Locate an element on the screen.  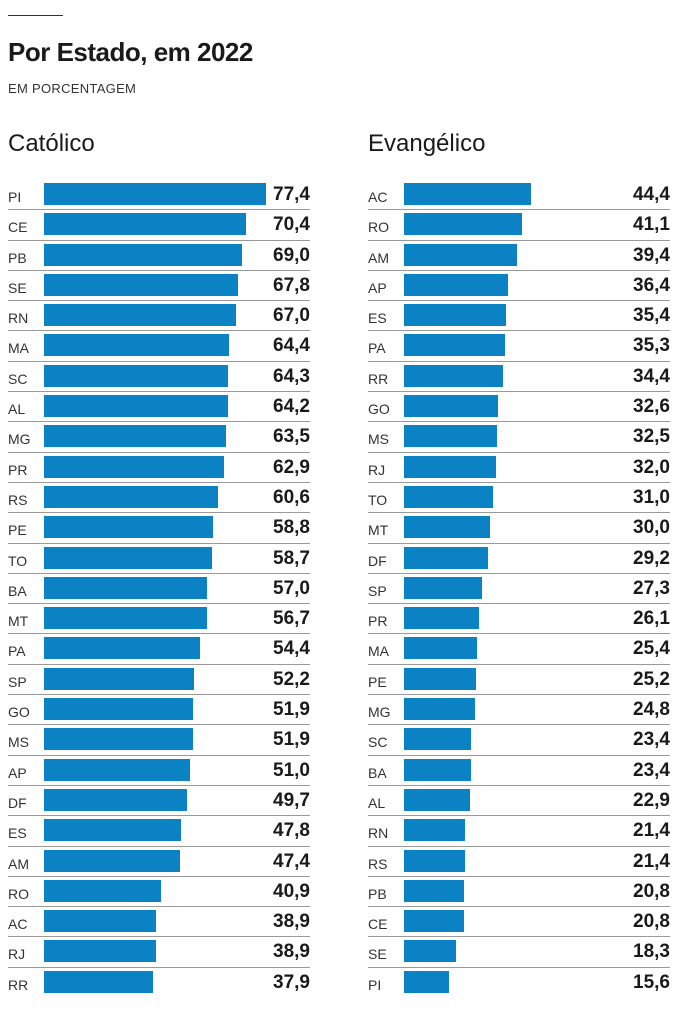
bar-row: AL 64,2 is located at coordinates (159, 407).